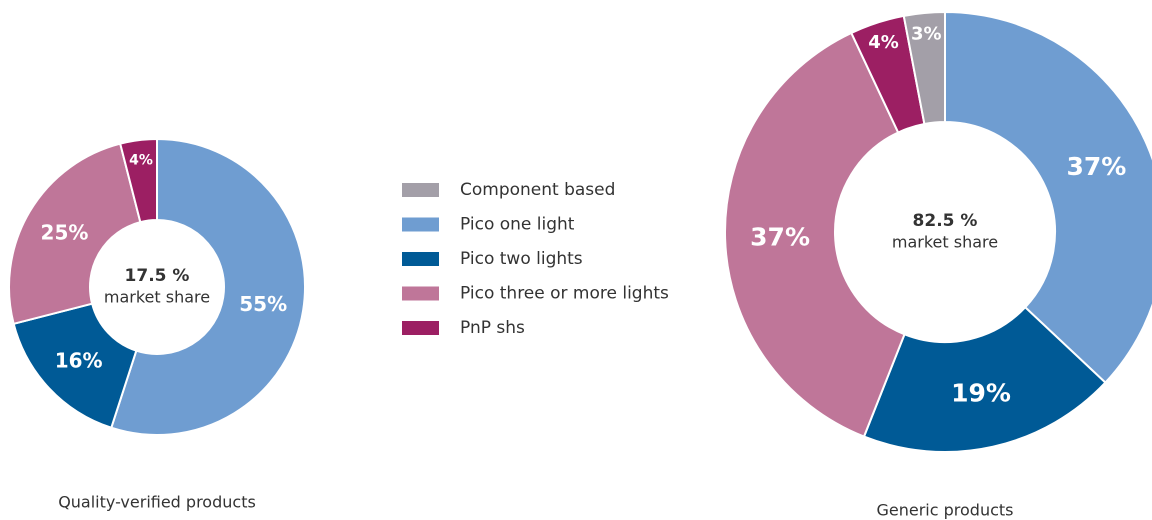  I want to click on legend-label: Pico two lights, so click(521, 259).